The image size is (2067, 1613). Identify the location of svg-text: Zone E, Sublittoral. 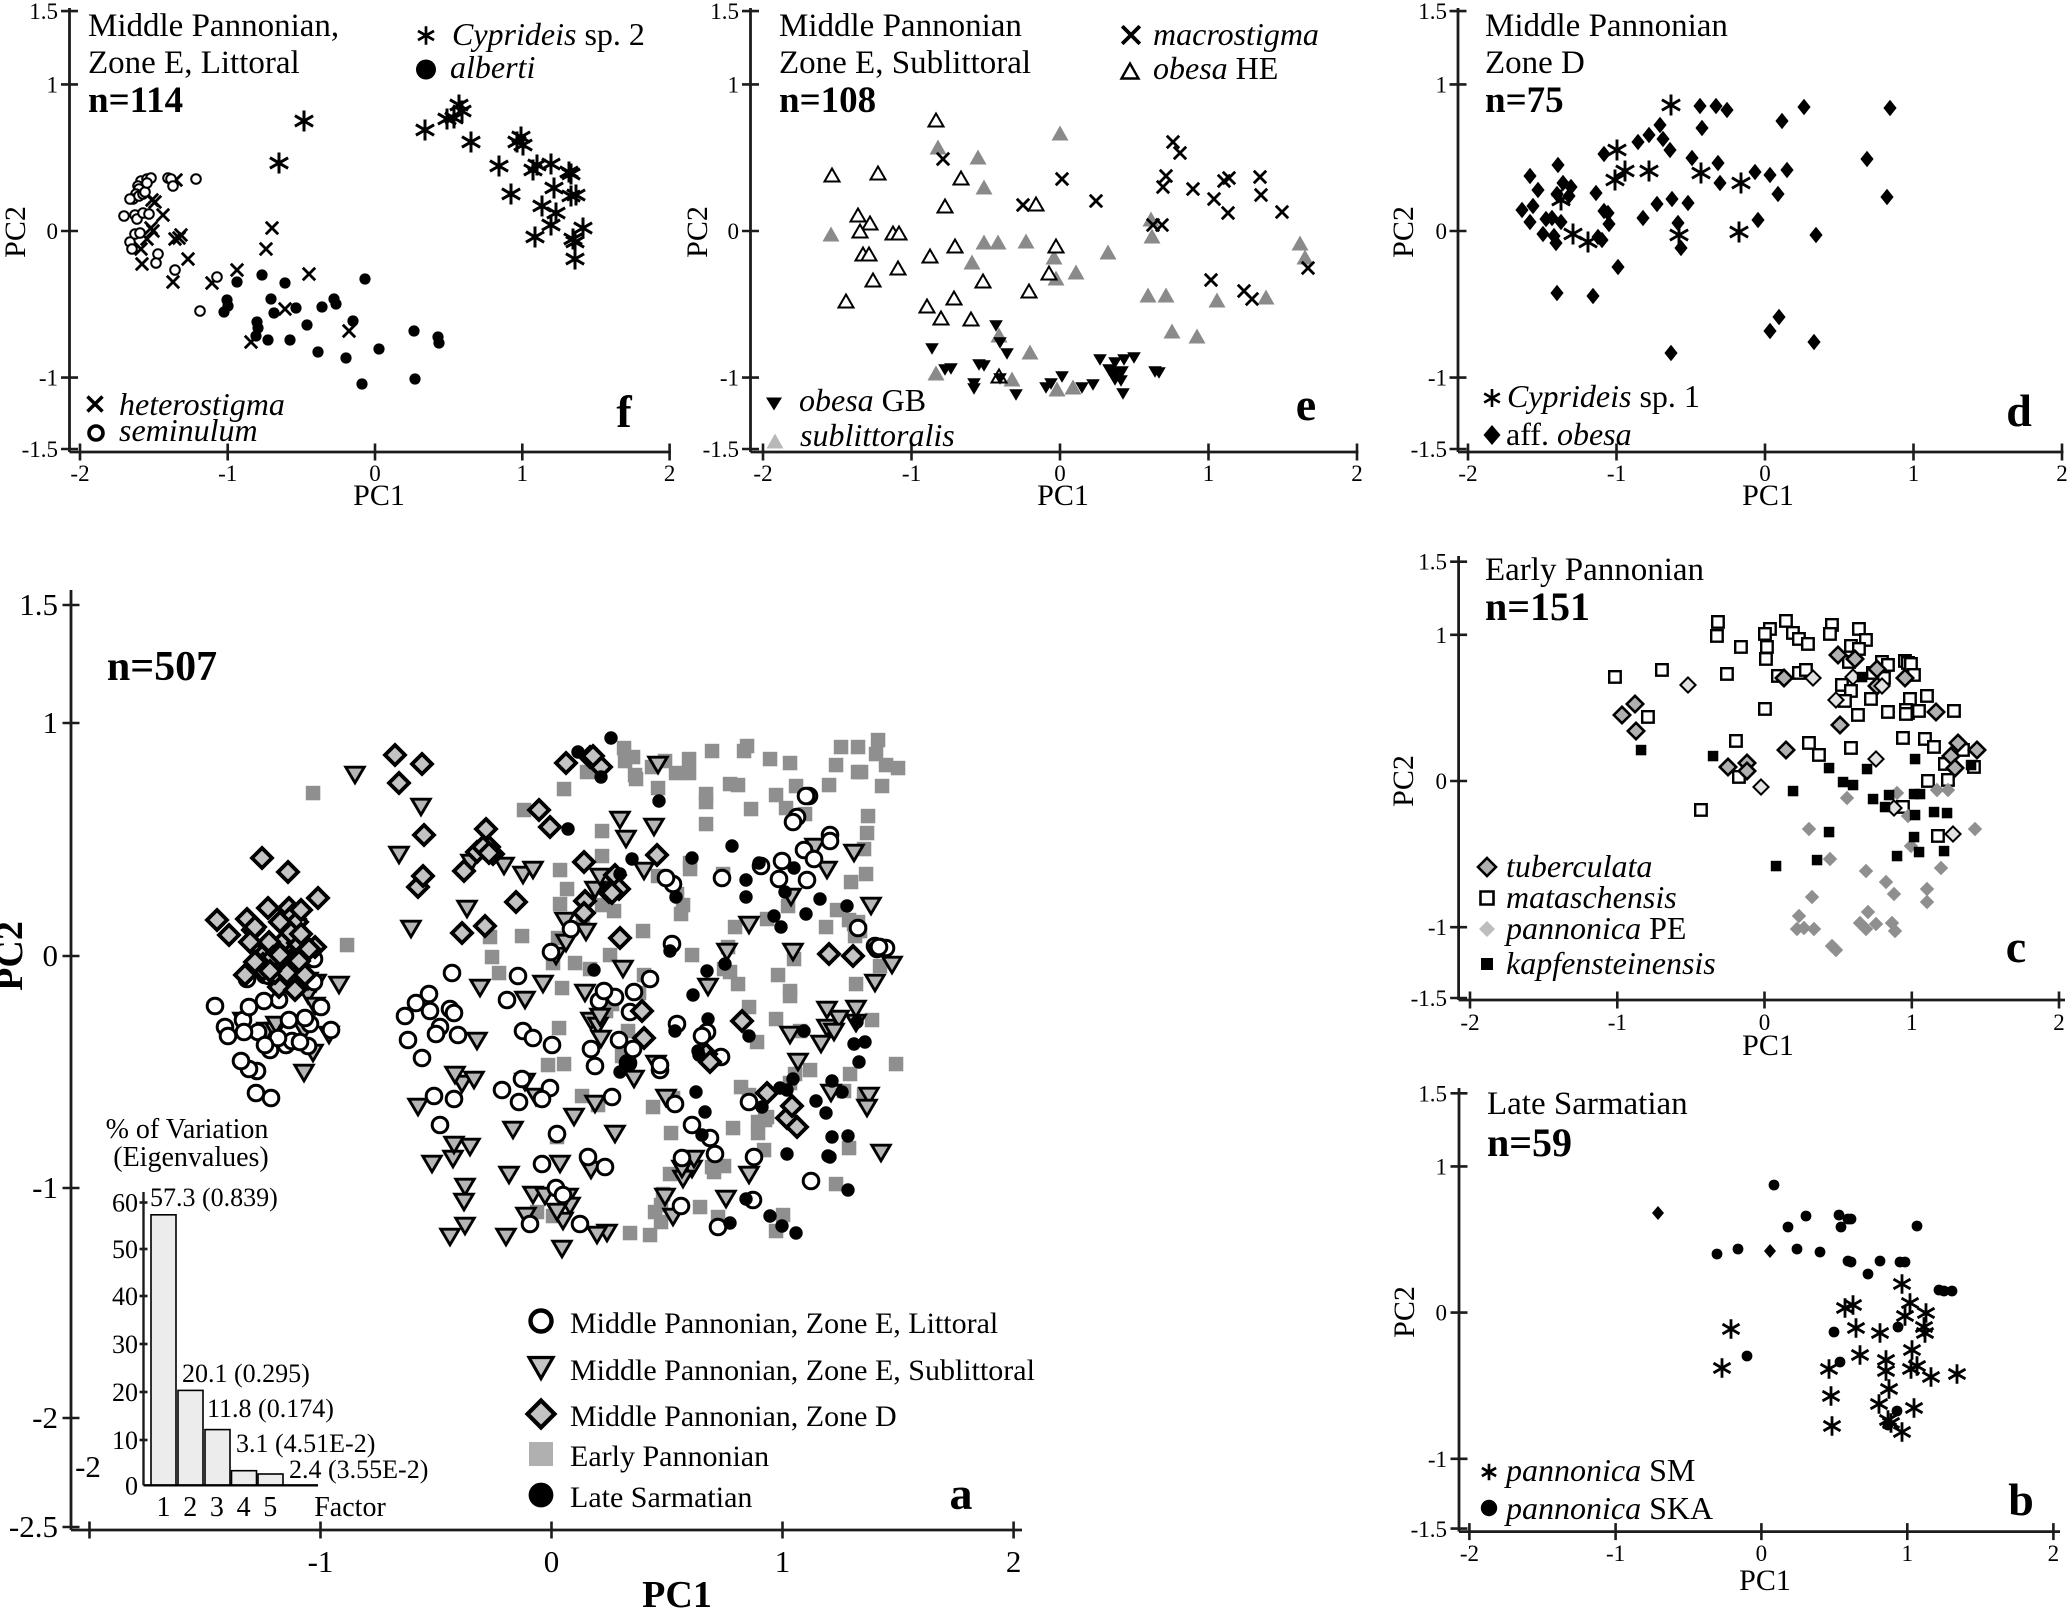
(905, 63).